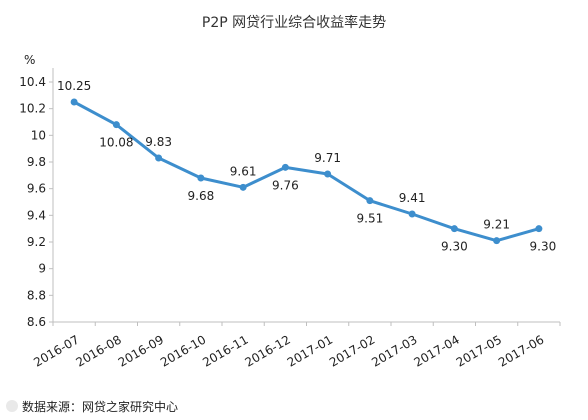 The width and height of the screenshot is (588, 420). What do you see at coordinates (201, 196) in the screenshot?
I see `data-label: 9.68` at bounding box center [201, 196].